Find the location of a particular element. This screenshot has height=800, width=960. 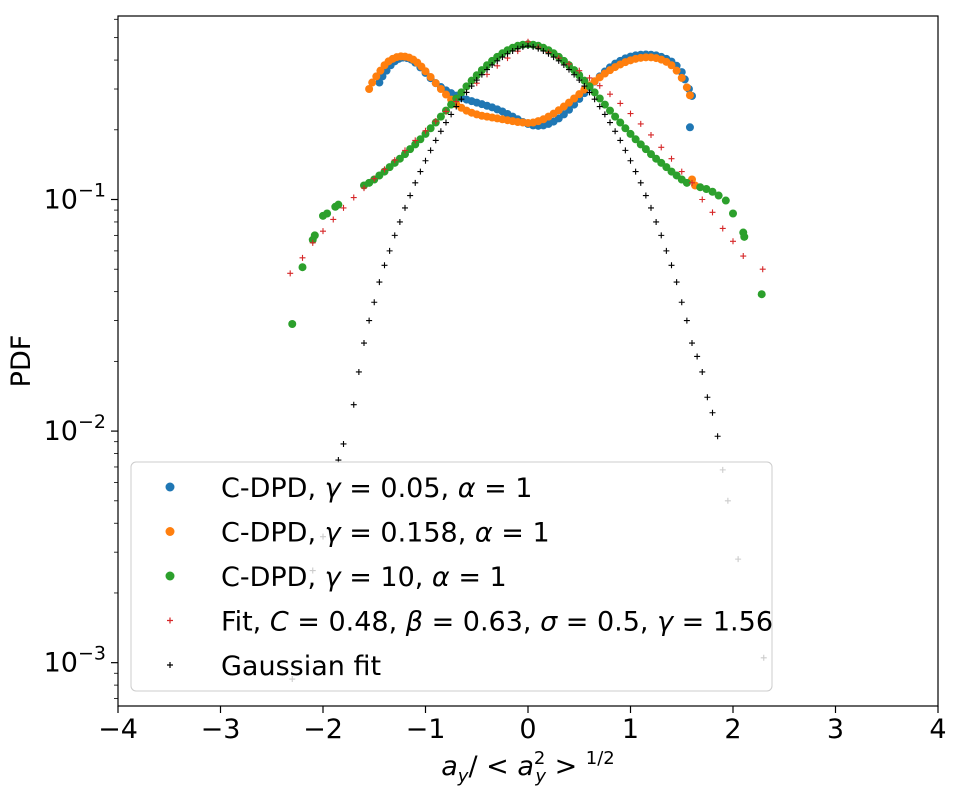

x-tick-label: 0 is located at coordinates (527, 729).